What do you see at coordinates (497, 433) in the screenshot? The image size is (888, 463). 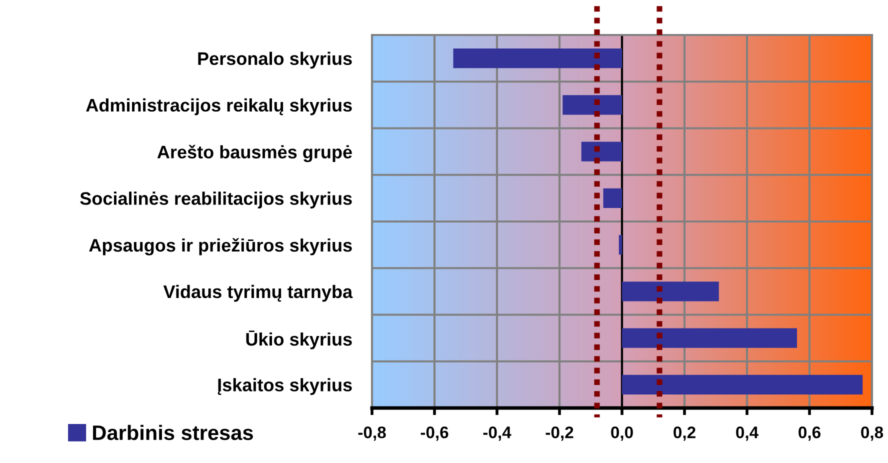 I see `x-tick-label: -0,4` at bounding box center [497, 433].